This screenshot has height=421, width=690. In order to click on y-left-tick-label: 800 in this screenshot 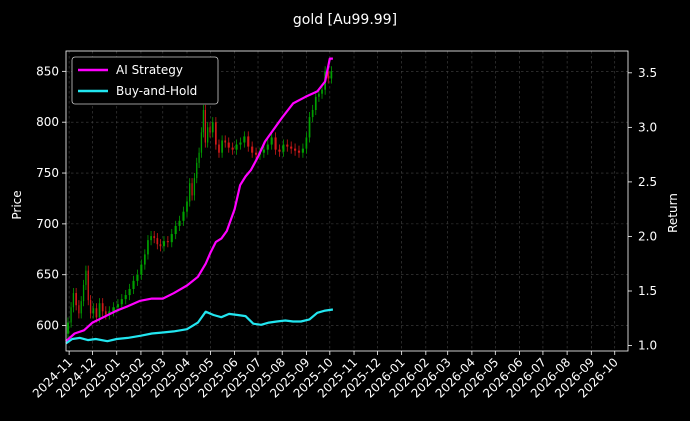, I will do `click(47, 122)`.